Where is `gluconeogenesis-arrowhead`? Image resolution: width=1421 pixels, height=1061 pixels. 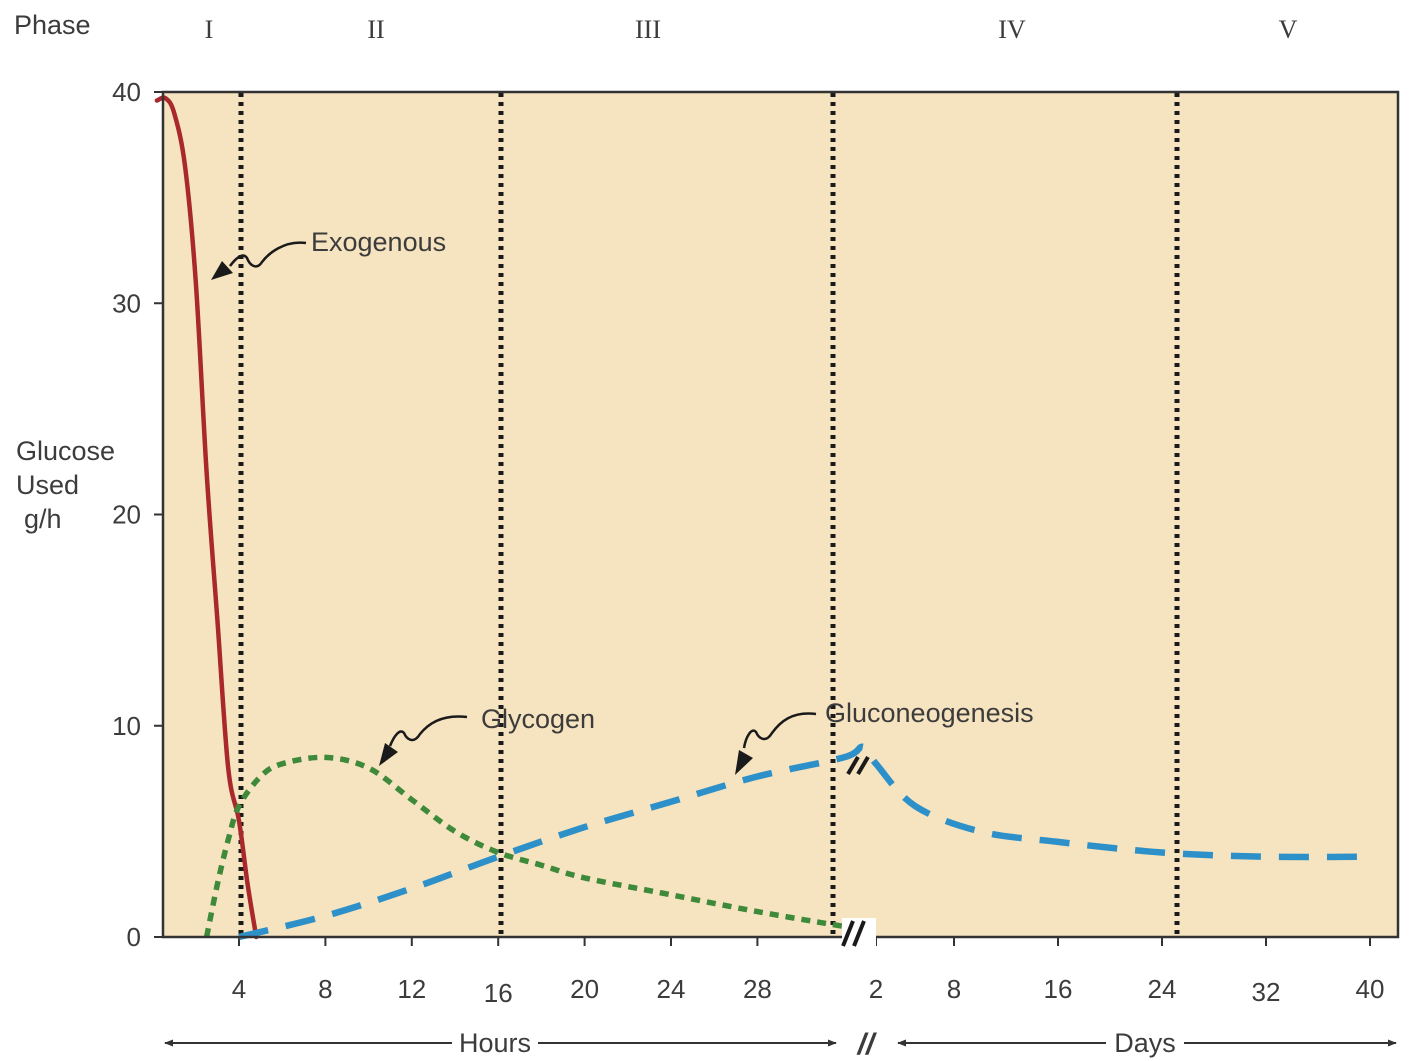
gluconeogenesis-arrowhead is located at coordinates (744, 762).